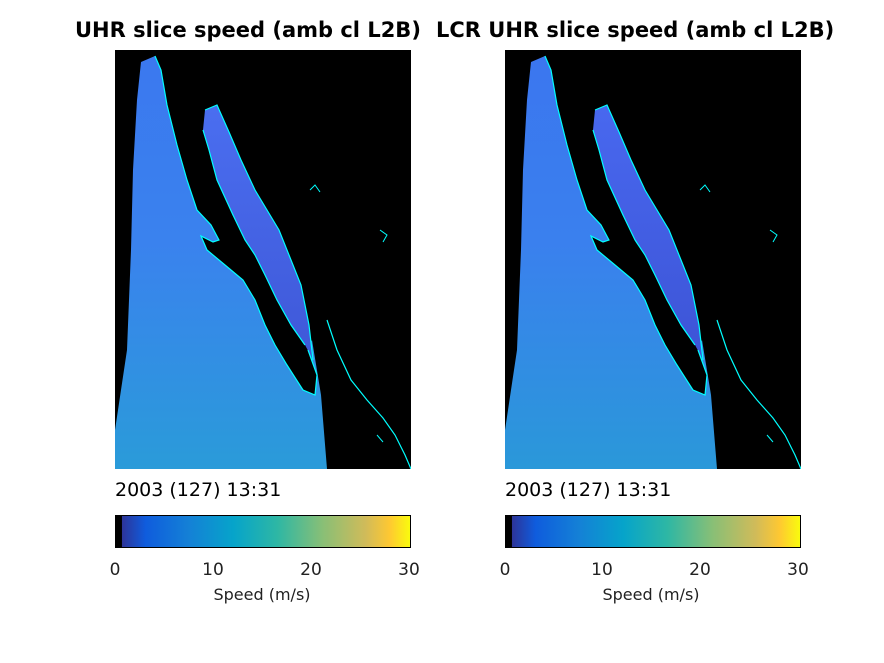  I want to click on panel-1-colorbar-label: Speed (m/s), so click(262, 594).